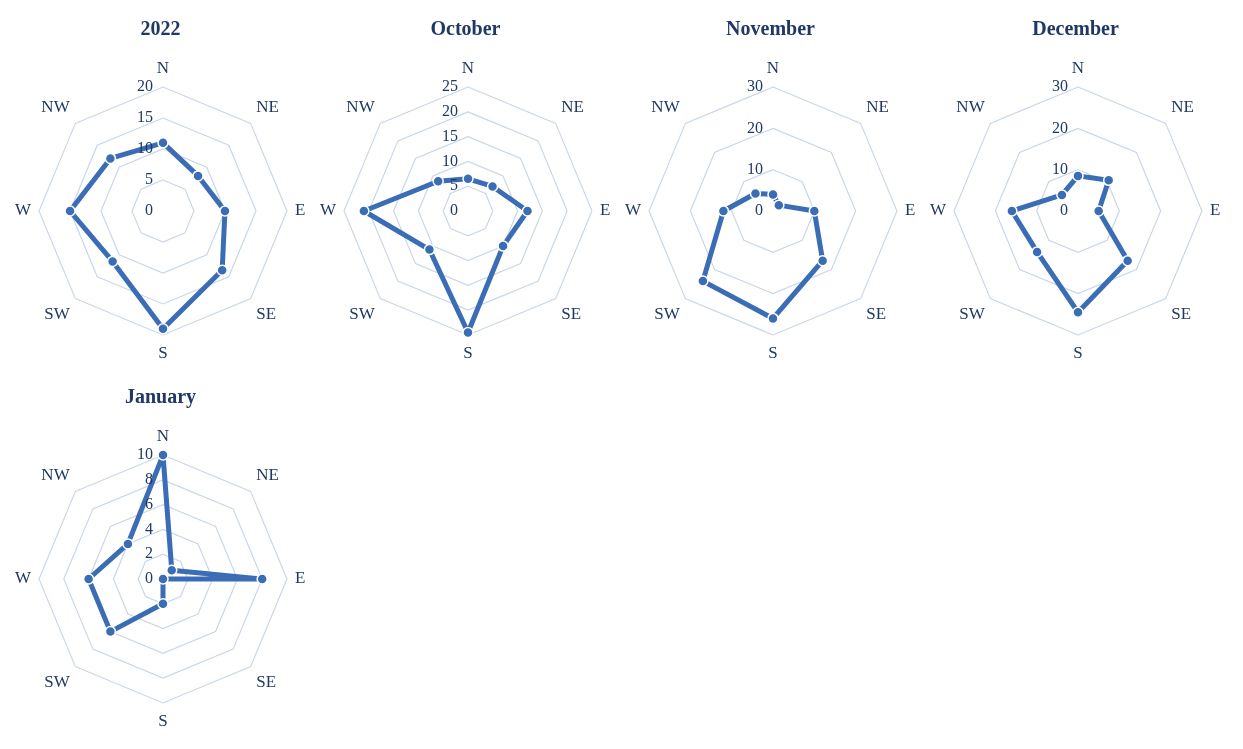 This screenshot has height=749, width=1243. Describe the element at coordinates (160, 28) in the screenshot. I see `chart-title: 2022` at that location.